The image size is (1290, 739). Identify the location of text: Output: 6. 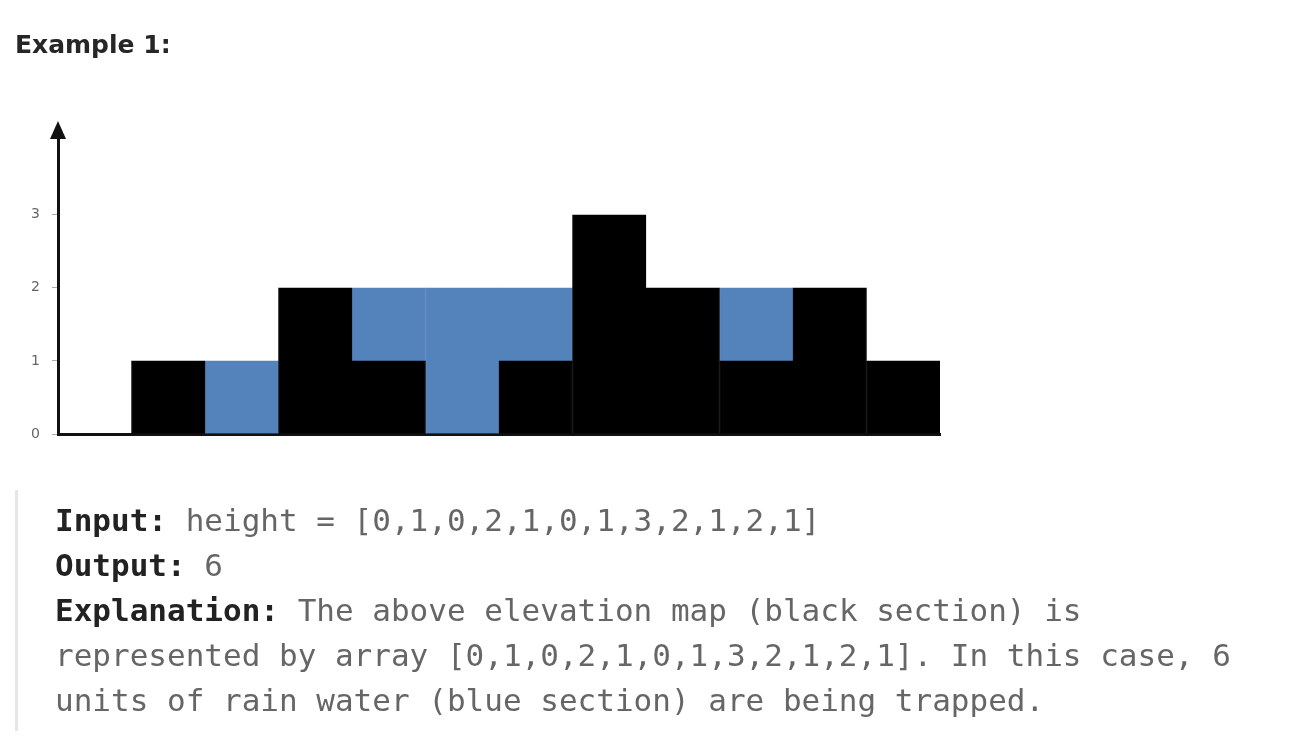
(139, 565).